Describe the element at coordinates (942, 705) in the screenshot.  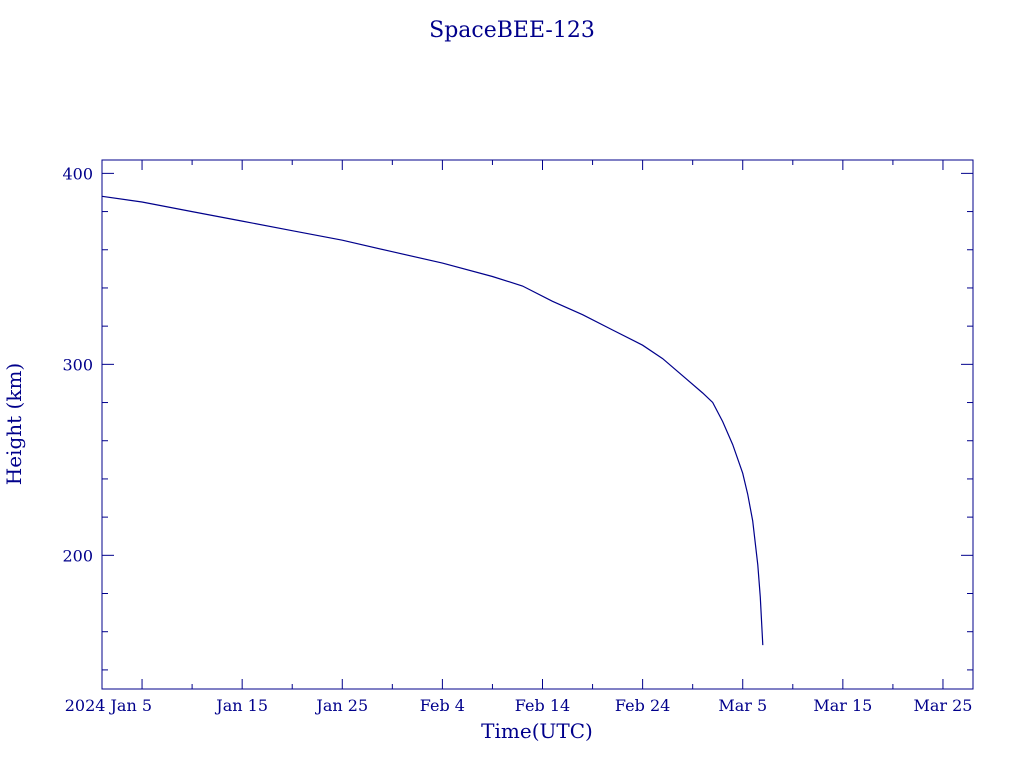
I see `x-tick-label: Mar 25` at that location.